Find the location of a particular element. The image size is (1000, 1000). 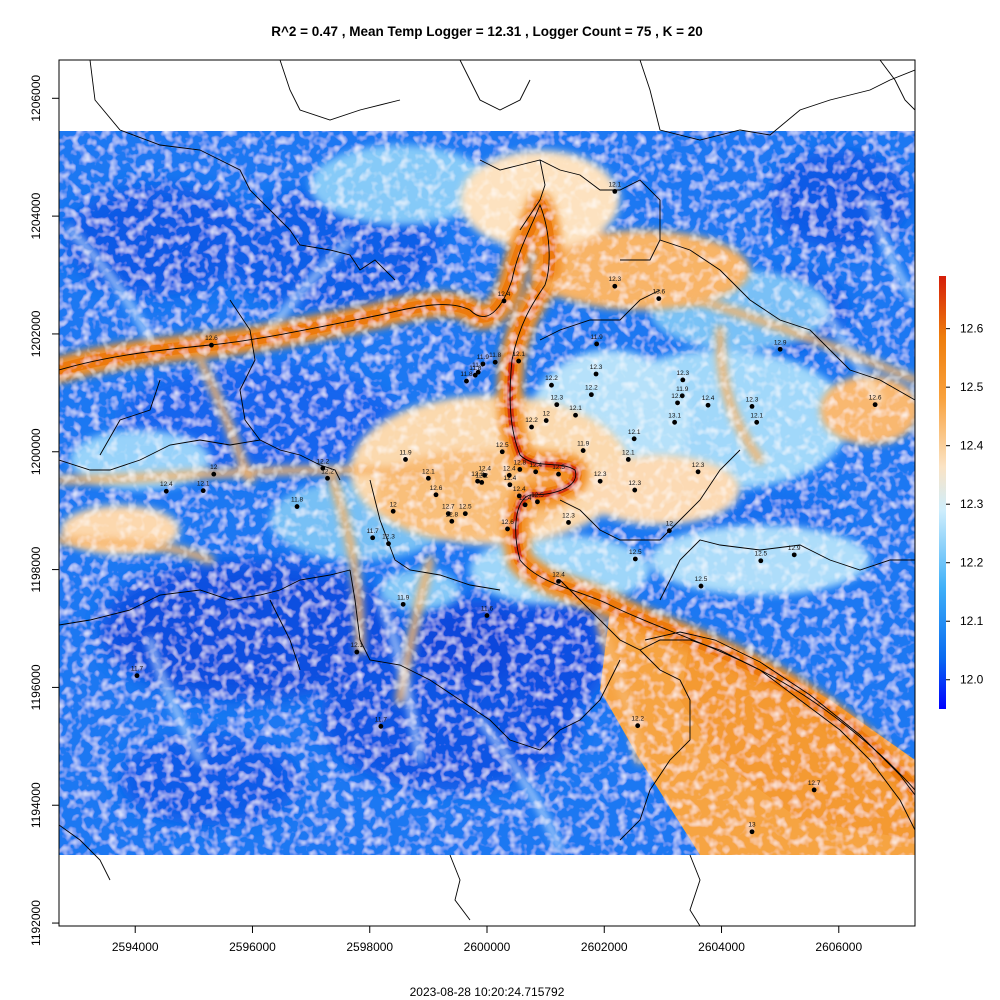

colorbar-tick-label: 12.1 is located at coordinates (972, 621).